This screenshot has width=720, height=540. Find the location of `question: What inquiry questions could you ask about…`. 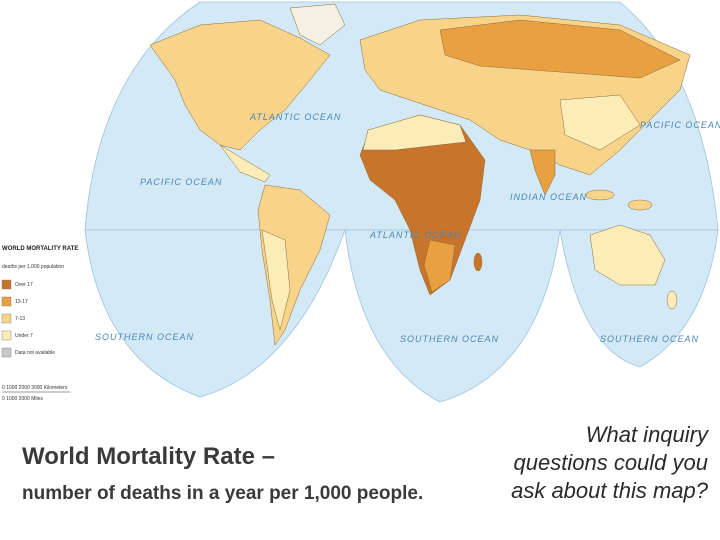

question: What inquiry questions could you ask about… is located at coordinates (609, 463).